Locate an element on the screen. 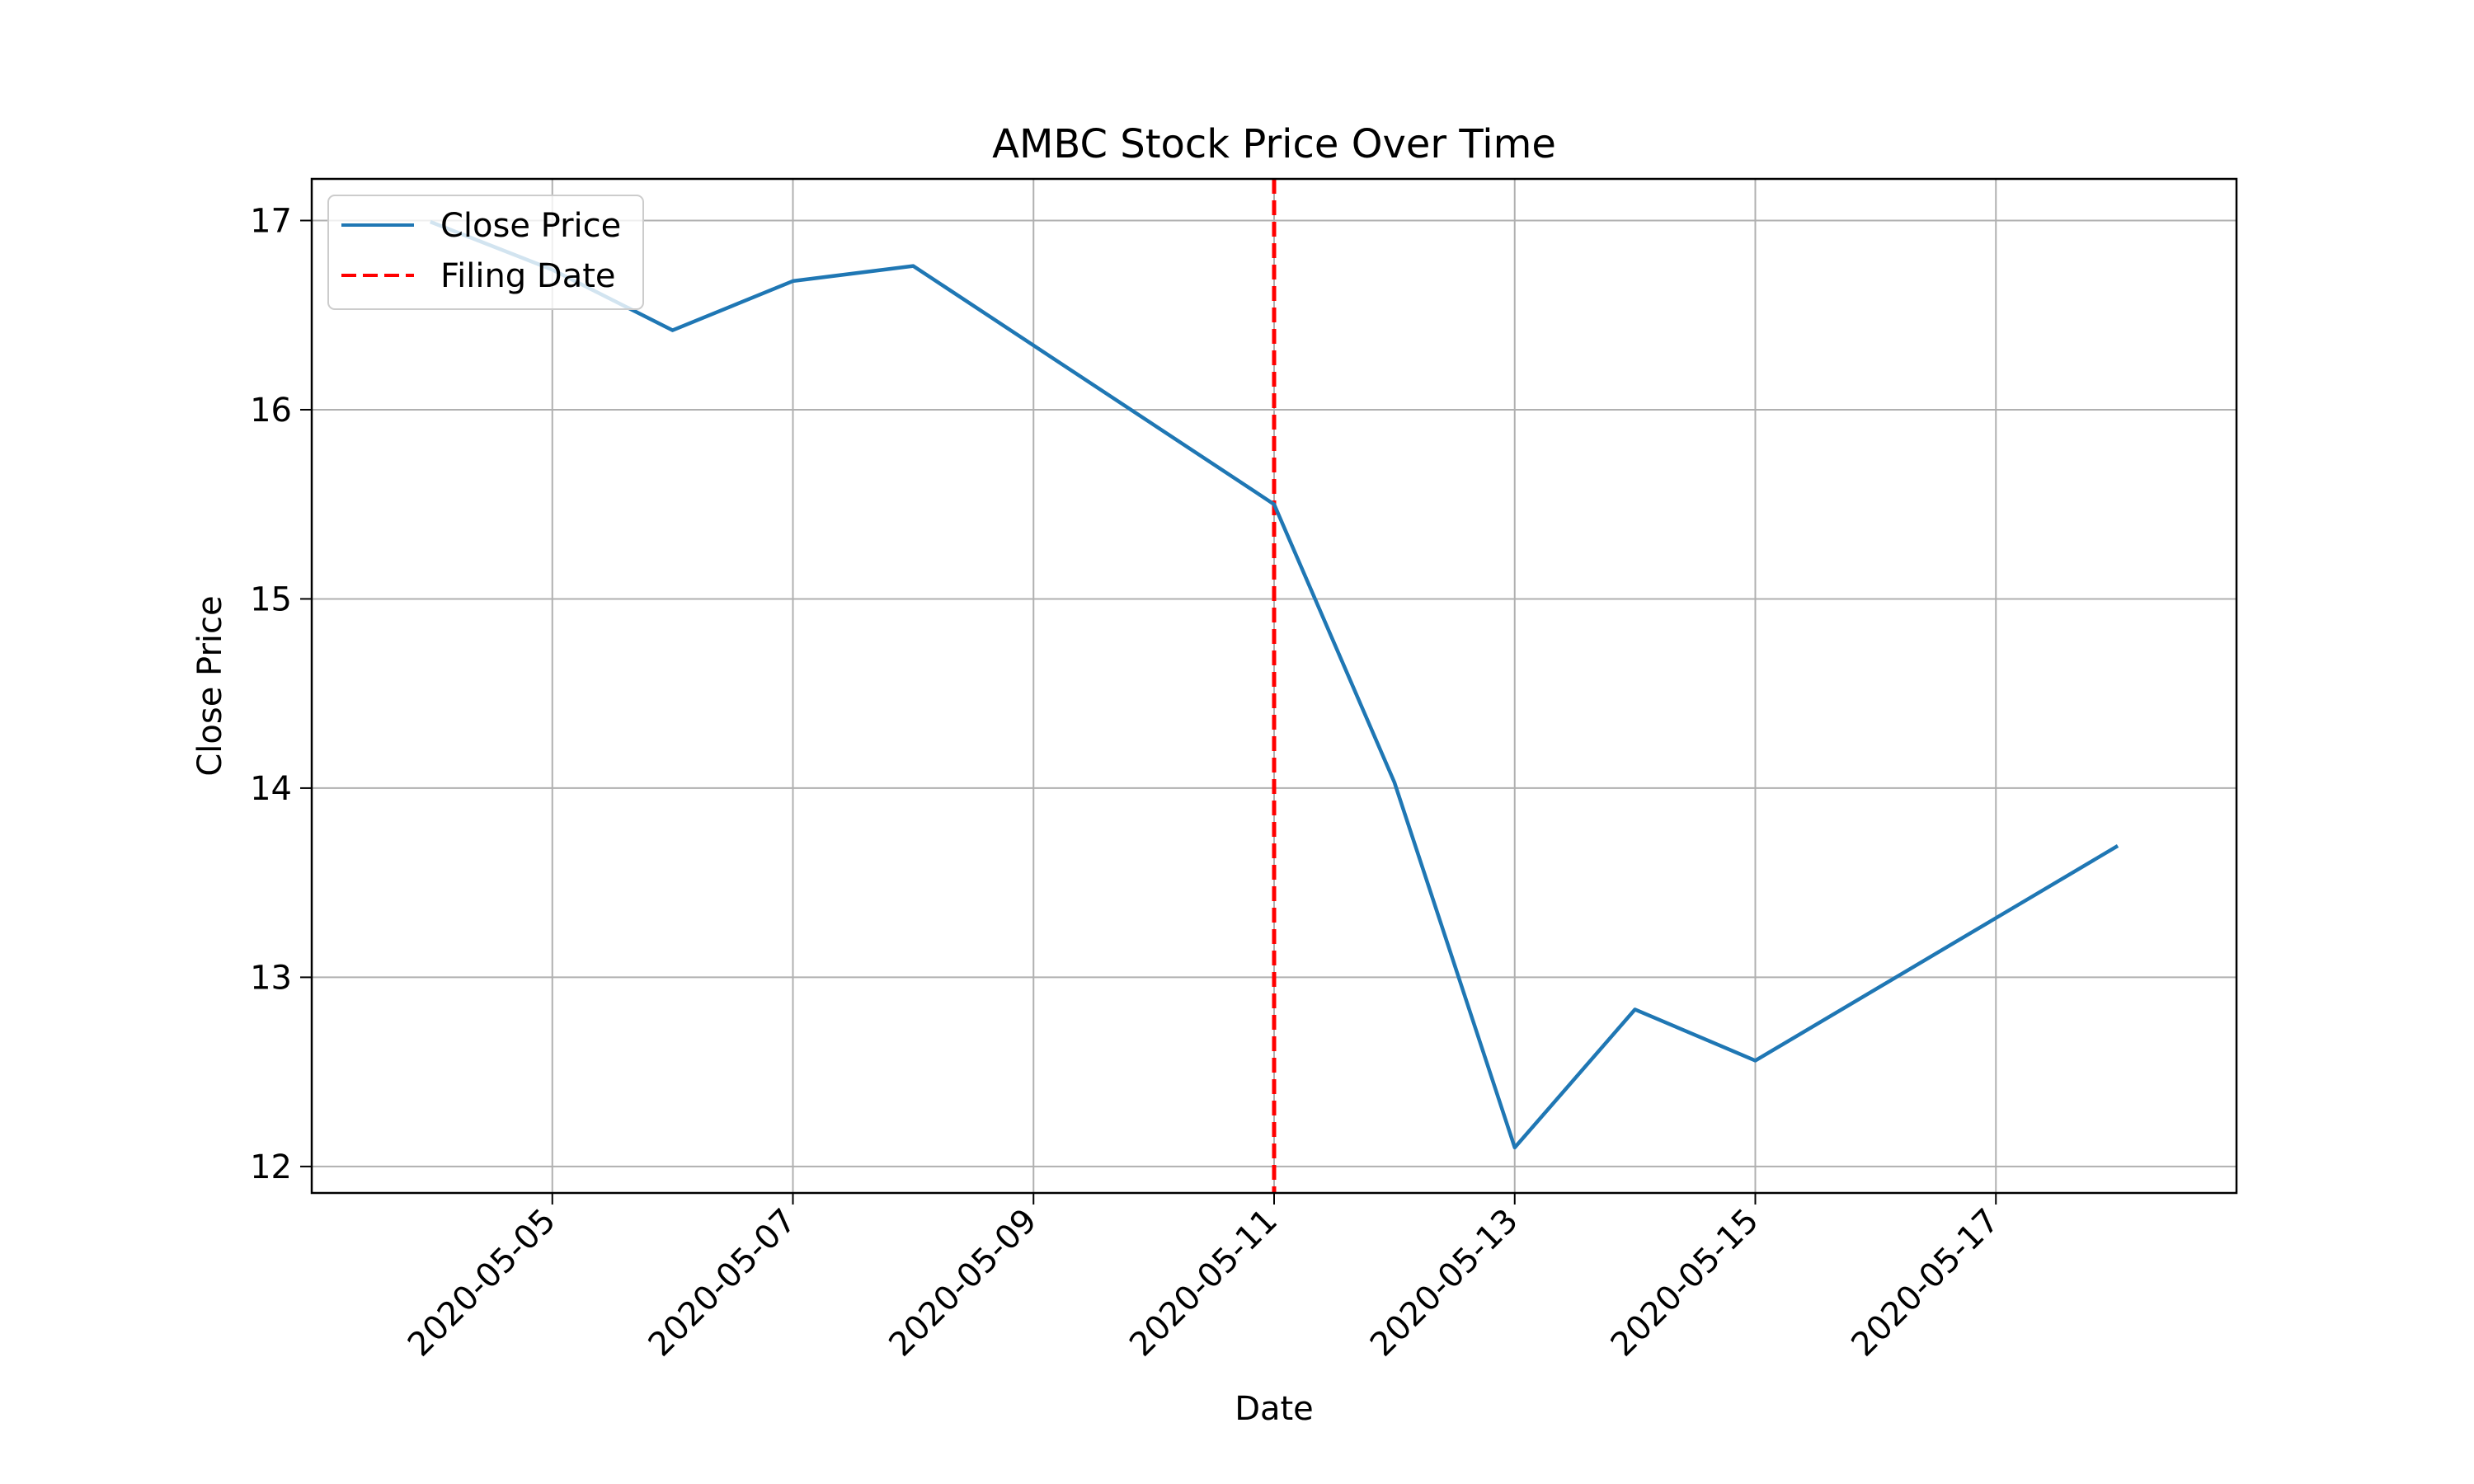  y-axis-title: Close Price is located at coordinates (210, 685).